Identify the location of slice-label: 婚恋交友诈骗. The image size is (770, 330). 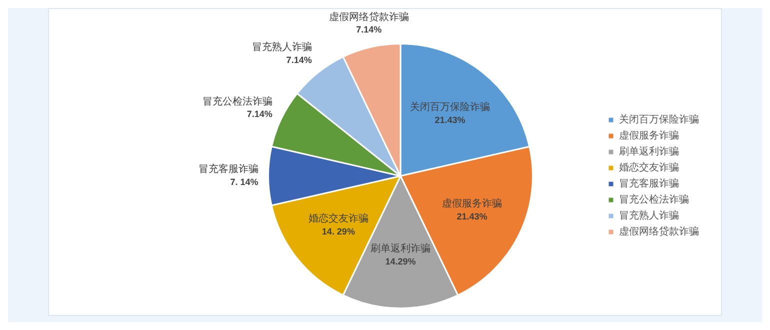
(338, 218).